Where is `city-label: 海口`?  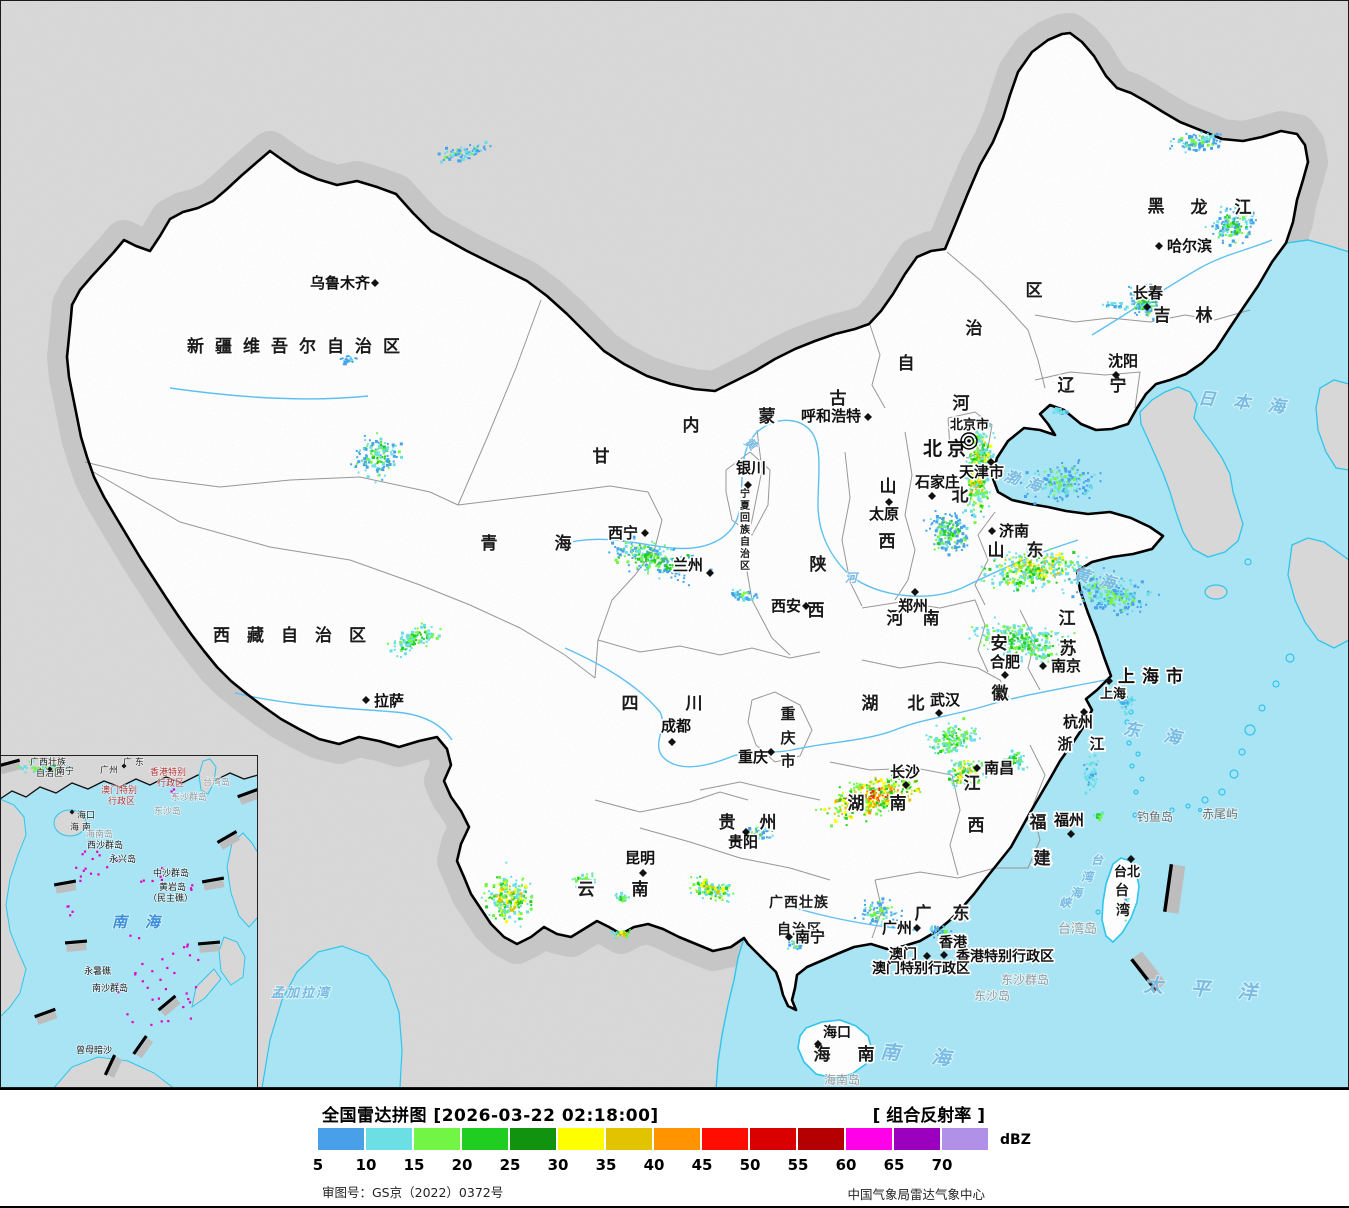 city-label: 海口 is located at coordinates (837, 1032).